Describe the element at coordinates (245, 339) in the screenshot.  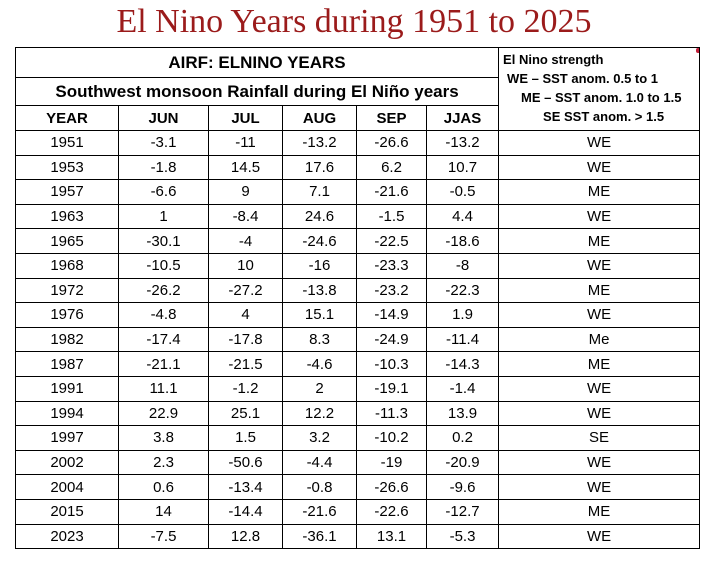
I see `rainfall-cell: -17.8` at that location.